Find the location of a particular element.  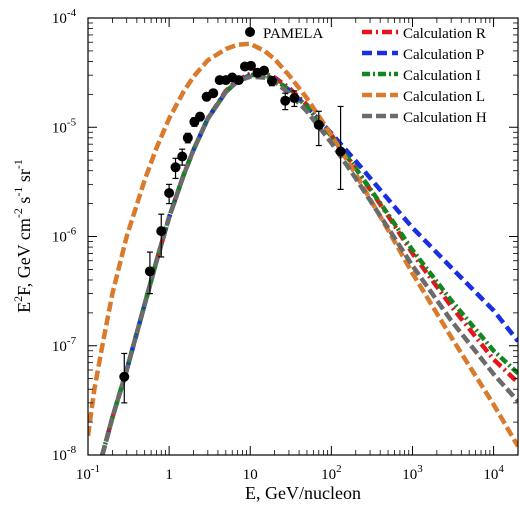

legend-label-calculation-p: Calculation P is located at coordinates (443, 55).